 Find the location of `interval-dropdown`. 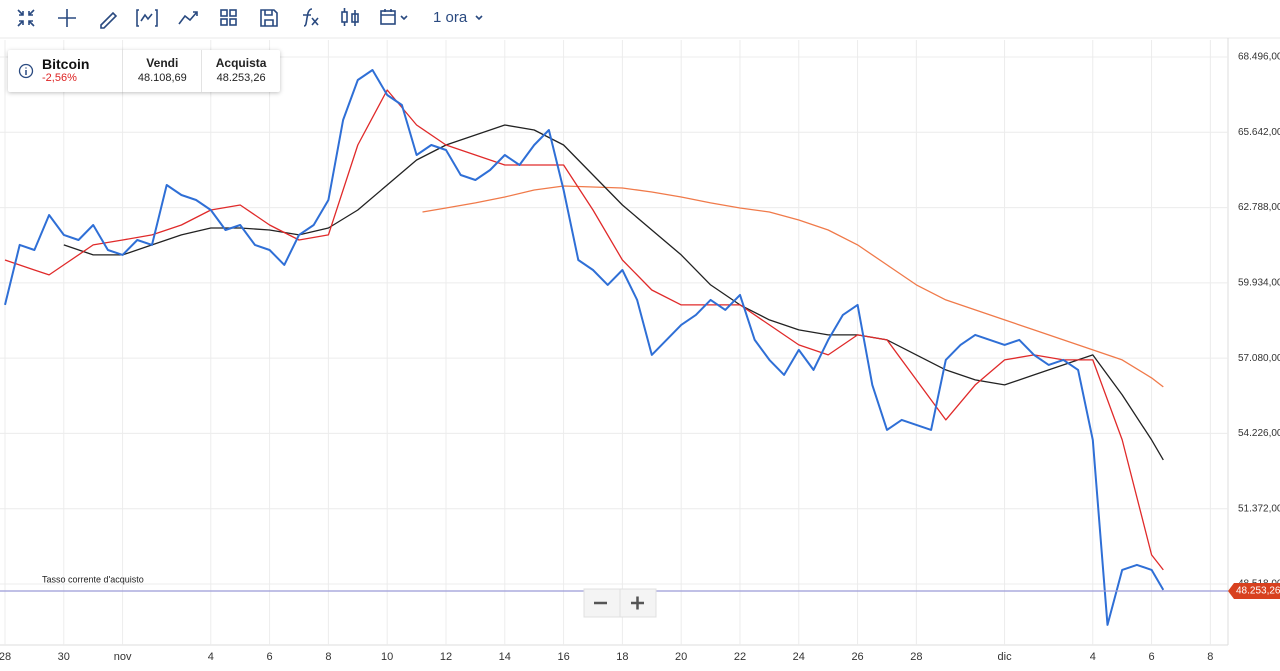

interval-dropdown is located at coordinates (479, 18).